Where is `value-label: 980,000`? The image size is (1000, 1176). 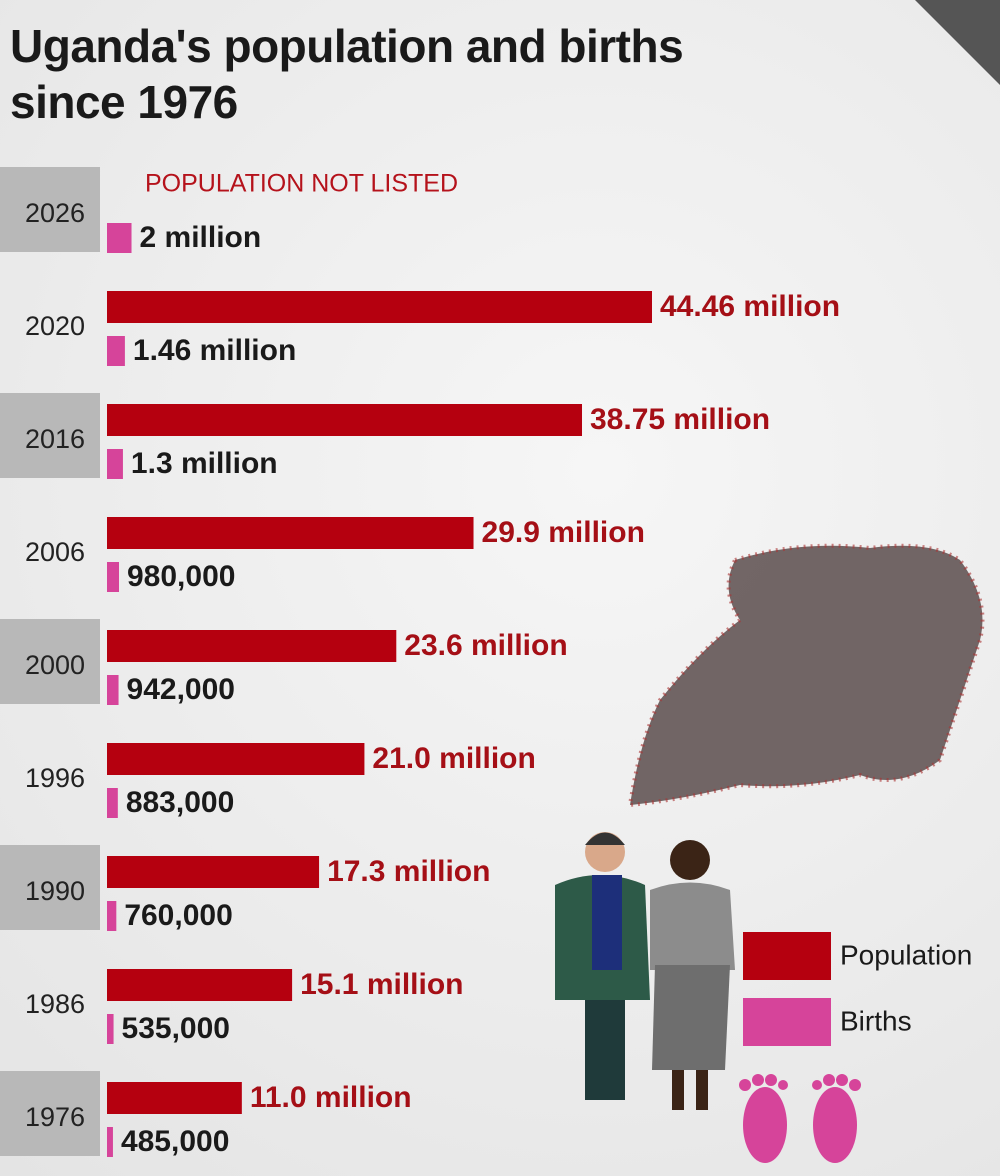 value-label: 980,000 is located at coordinates (181, 576).